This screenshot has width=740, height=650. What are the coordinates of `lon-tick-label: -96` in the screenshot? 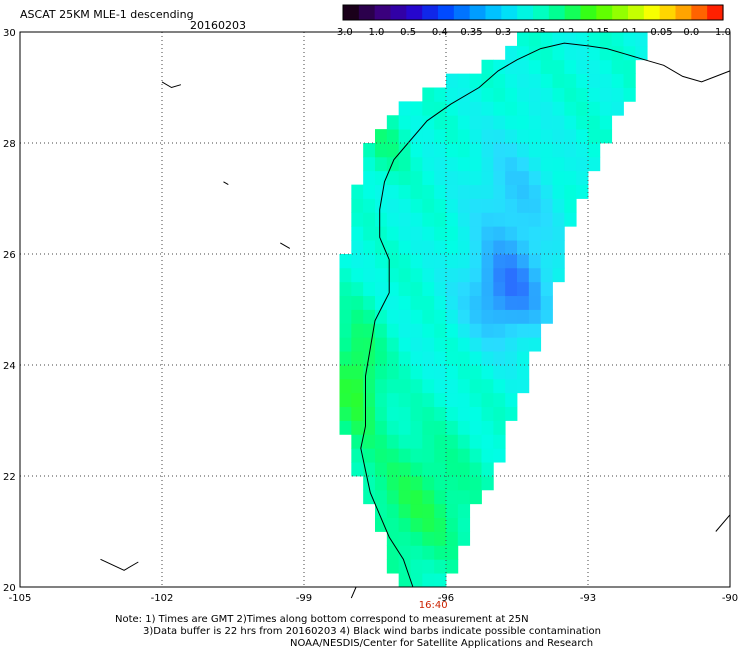 It's located at (446, 598).